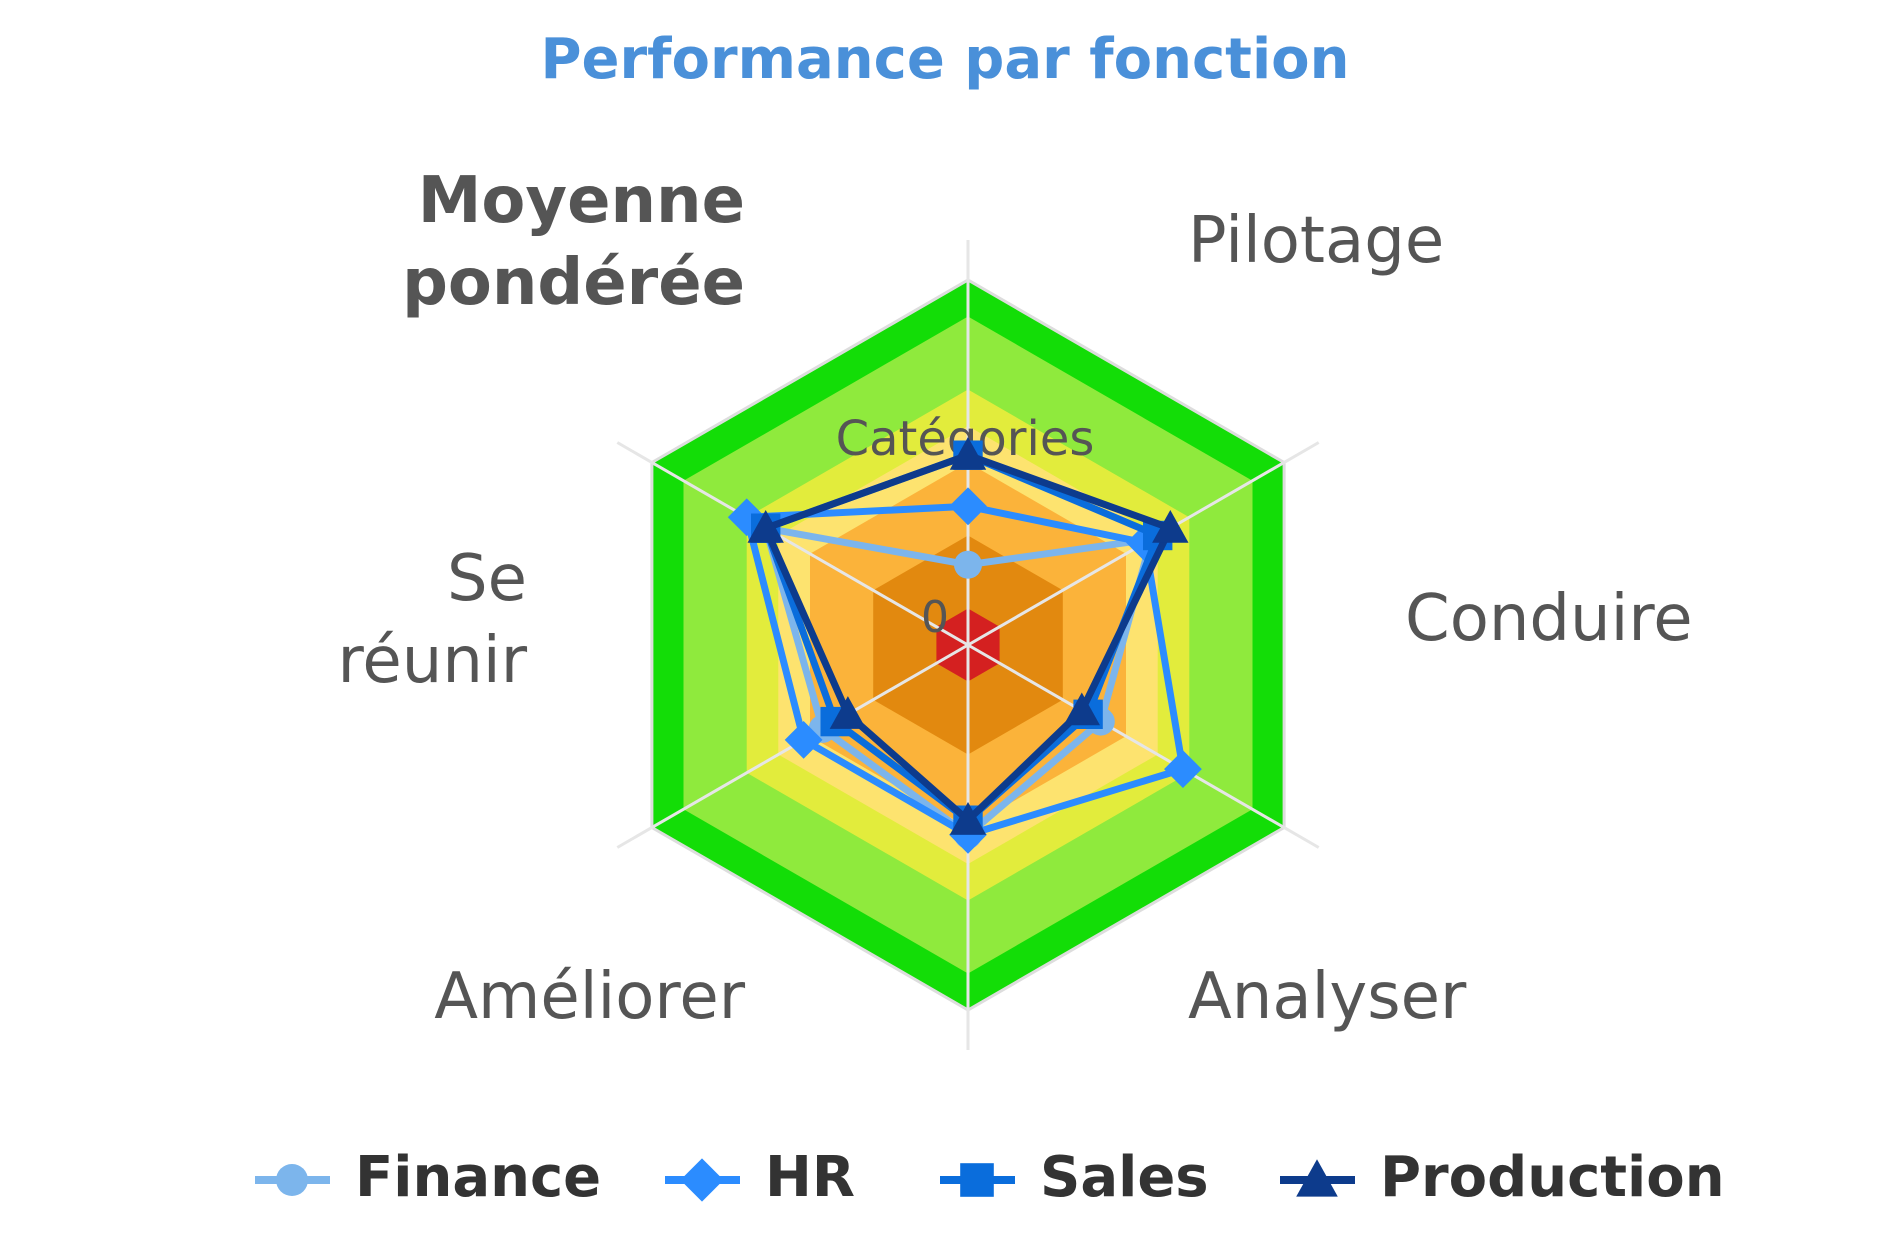  I want to click on legend-marker-hr, so click(702, 1180).